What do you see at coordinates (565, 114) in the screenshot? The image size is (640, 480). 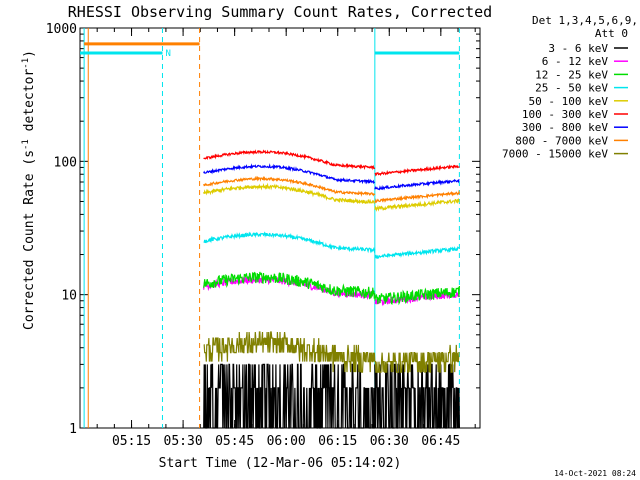 I see `legend-entry-label: 100 - 300 keV` at bounding box center [565, 114].